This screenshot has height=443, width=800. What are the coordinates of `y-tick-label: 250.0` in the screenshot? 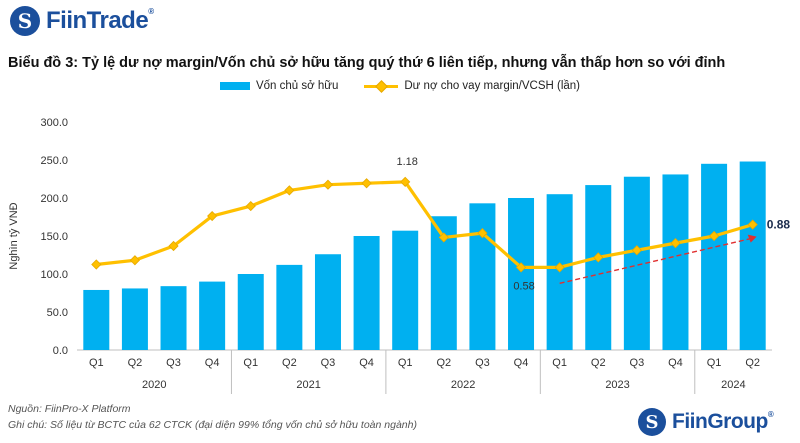 It's located at (54, 161).